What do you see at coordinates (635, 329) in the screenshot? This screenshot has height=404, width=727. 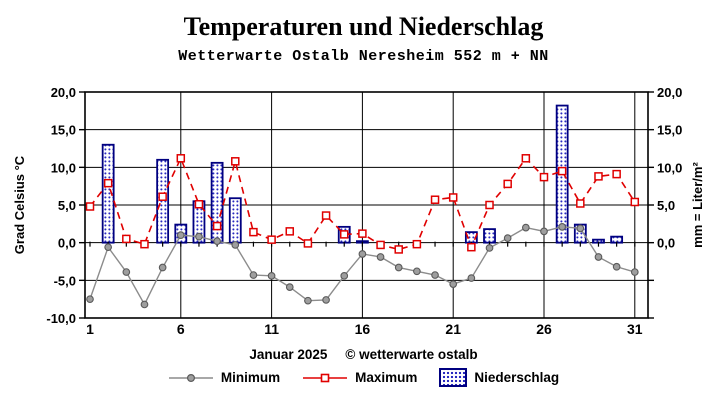 I see `x-tick-label-31: 31` at bounding box center [635, 329].